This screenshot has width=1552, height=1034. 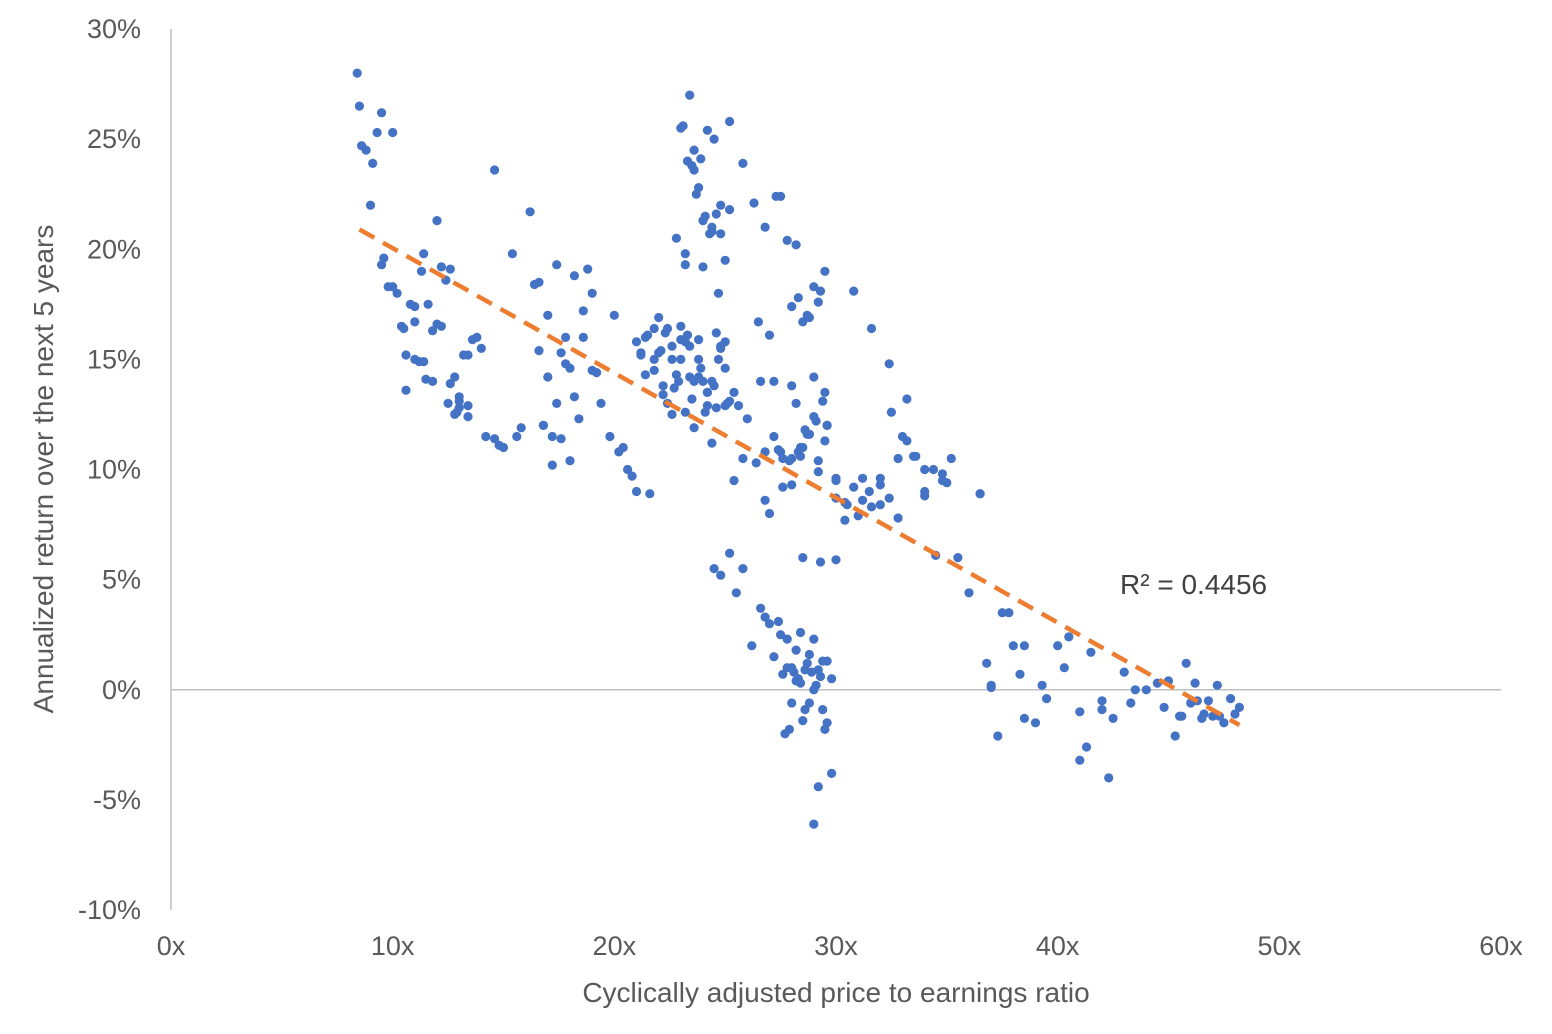 What do you see at coordinates (121, 690) in the screenshot?
I see `y-tick-label: 0%` at bounding box center [121, 690].